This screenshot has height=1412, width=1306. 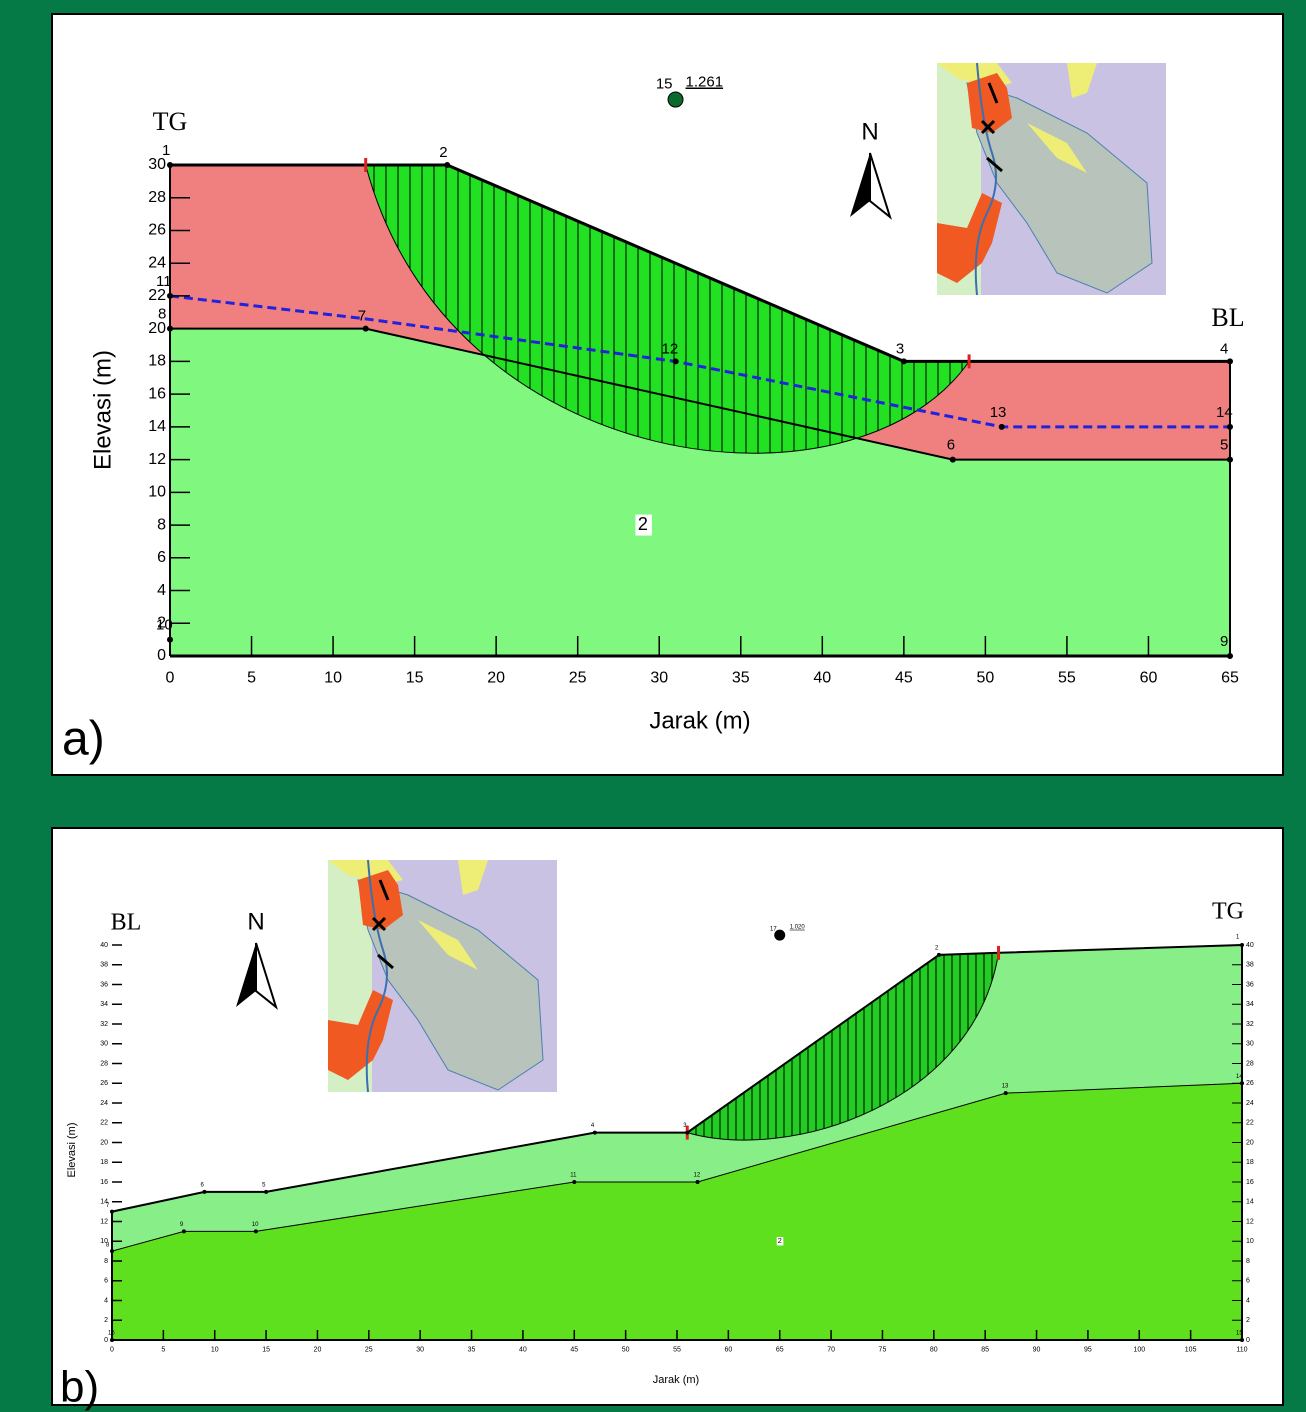 I want to click on y-tick-label-right: 40, so click(x=1250, y=945).